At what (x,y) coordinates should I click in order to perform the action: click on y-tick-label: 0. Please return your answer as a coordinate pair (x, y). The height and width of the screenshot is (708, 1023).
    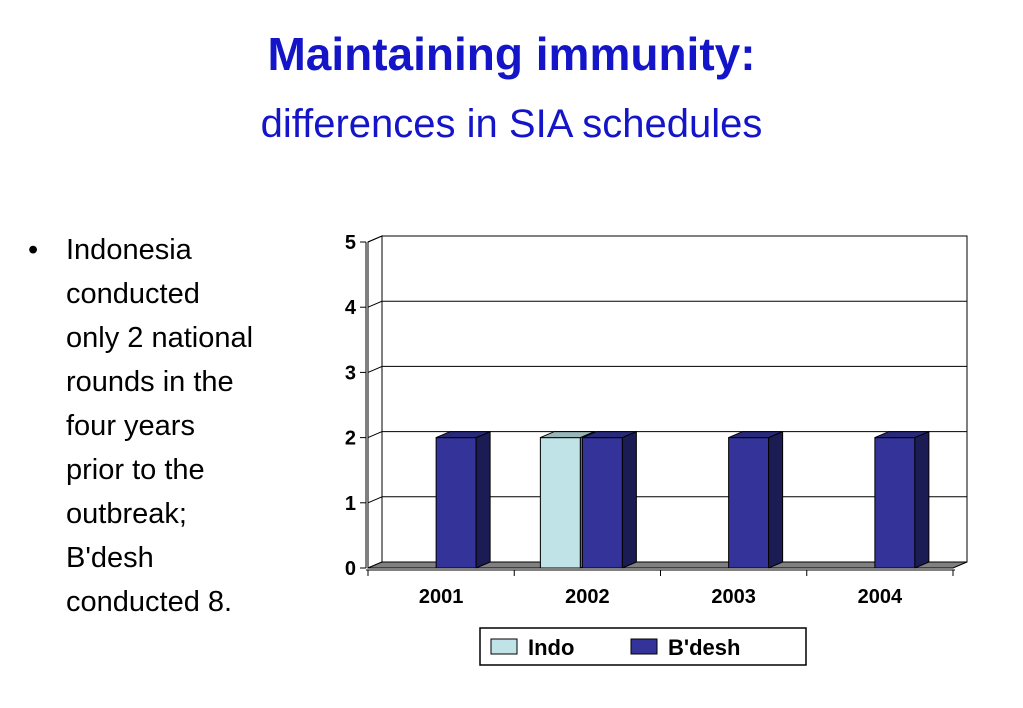
    Looking at the image, I should click on (350, 569).